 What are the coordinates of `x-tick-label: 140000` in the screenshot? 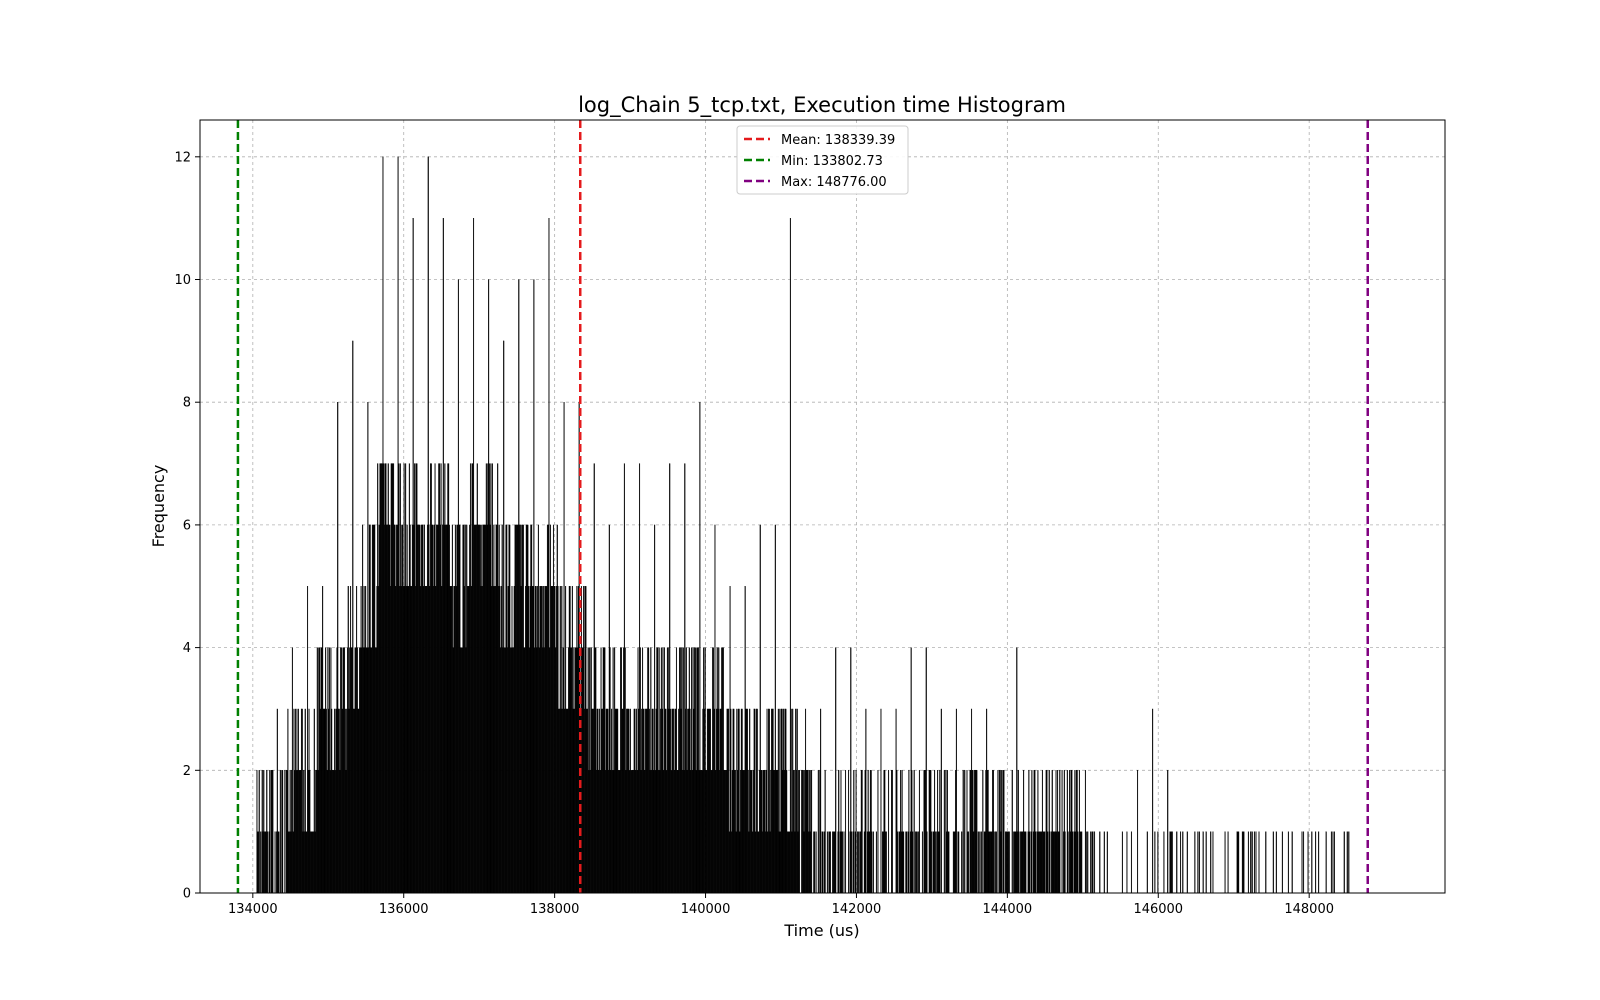 It's located at (706, 909).